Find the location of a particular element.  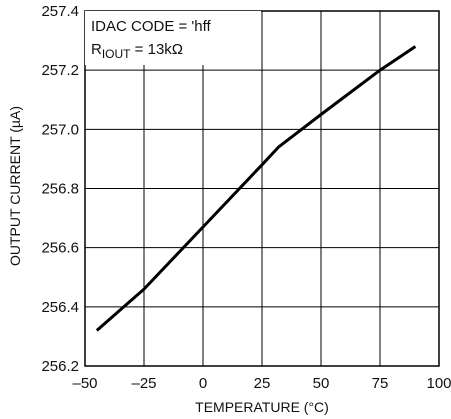

annotation-line-1: IDAC CODE = 'hff is located at coordinates (151, 26).